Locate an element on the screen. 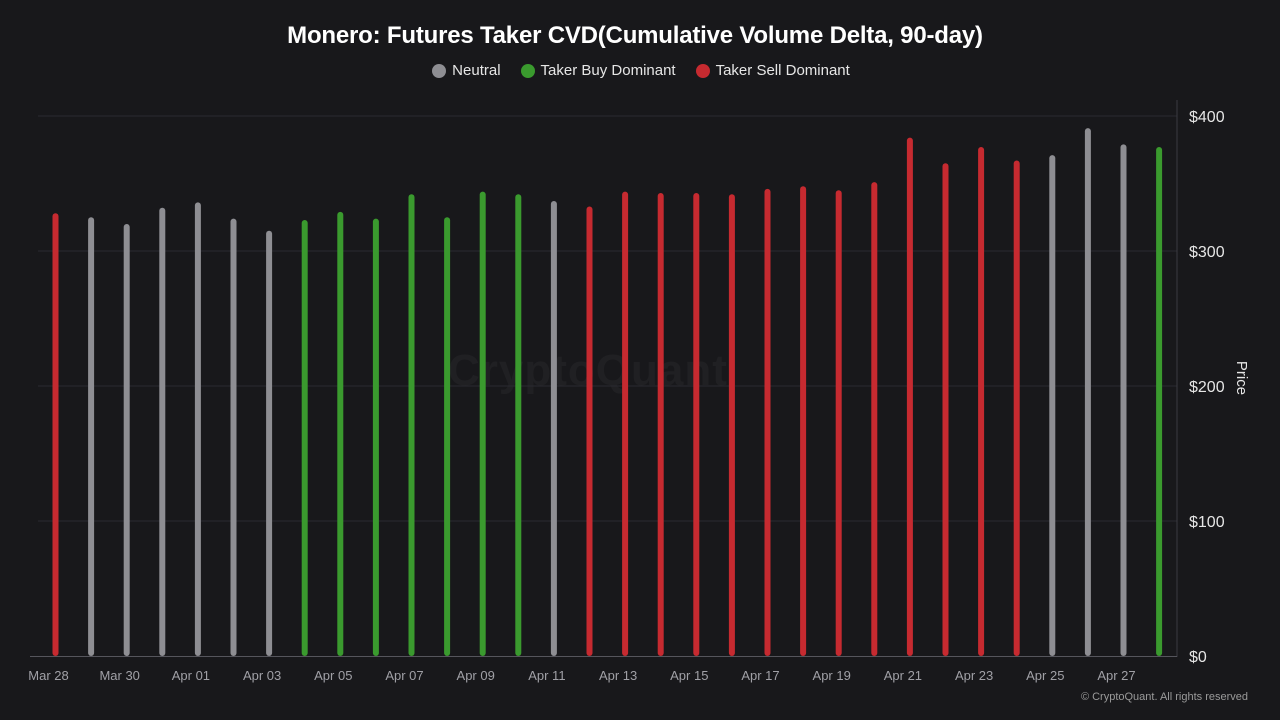 This screenshot has height=720, width=1280. x-tick-label: Mar 28 is located at coordinates (48, 675).